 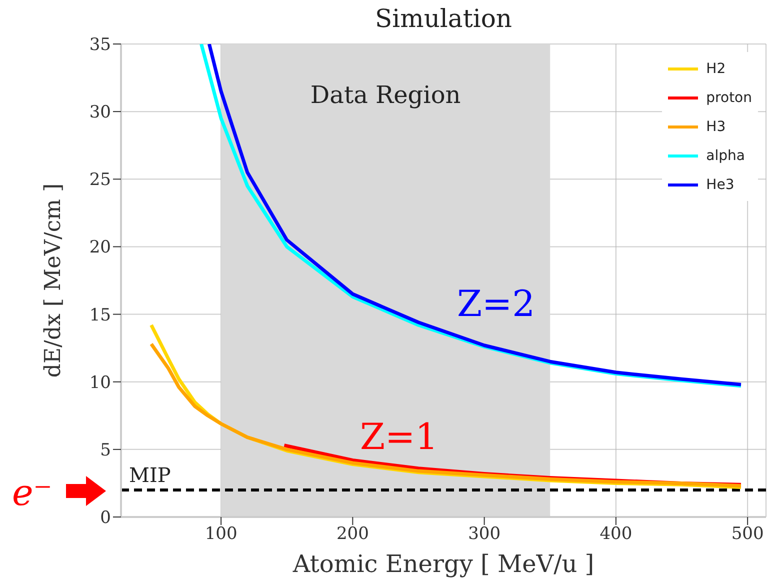 What do you see at coordinates (725, 156) in the screenshot?
I see `legend-label: alpha` at bounding box center [725, 156].